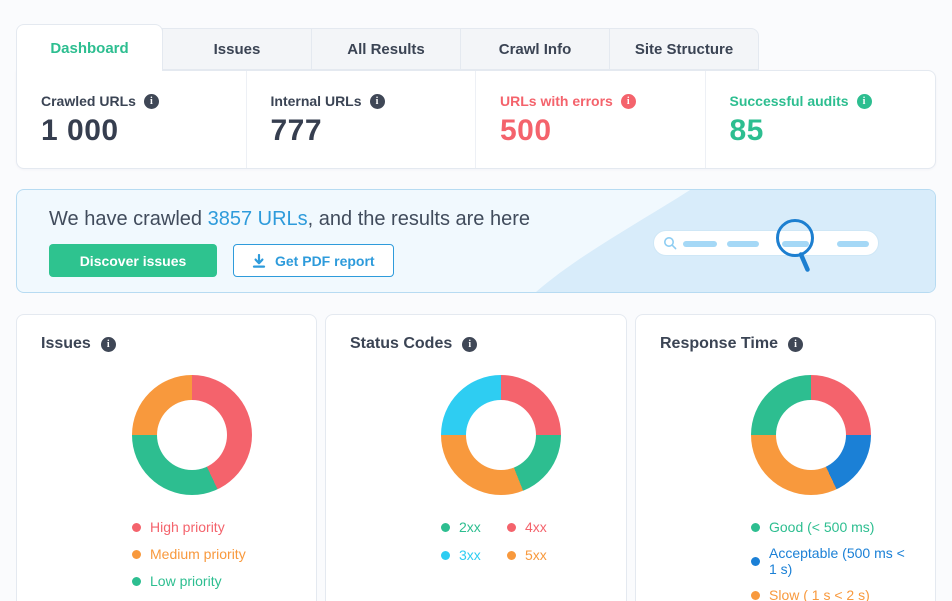 The image size is (952, 601). What do you see at coordinates (186, 581) in the screenshot?
I see `legend-label: Low priority` at bounding box center [186, 581].